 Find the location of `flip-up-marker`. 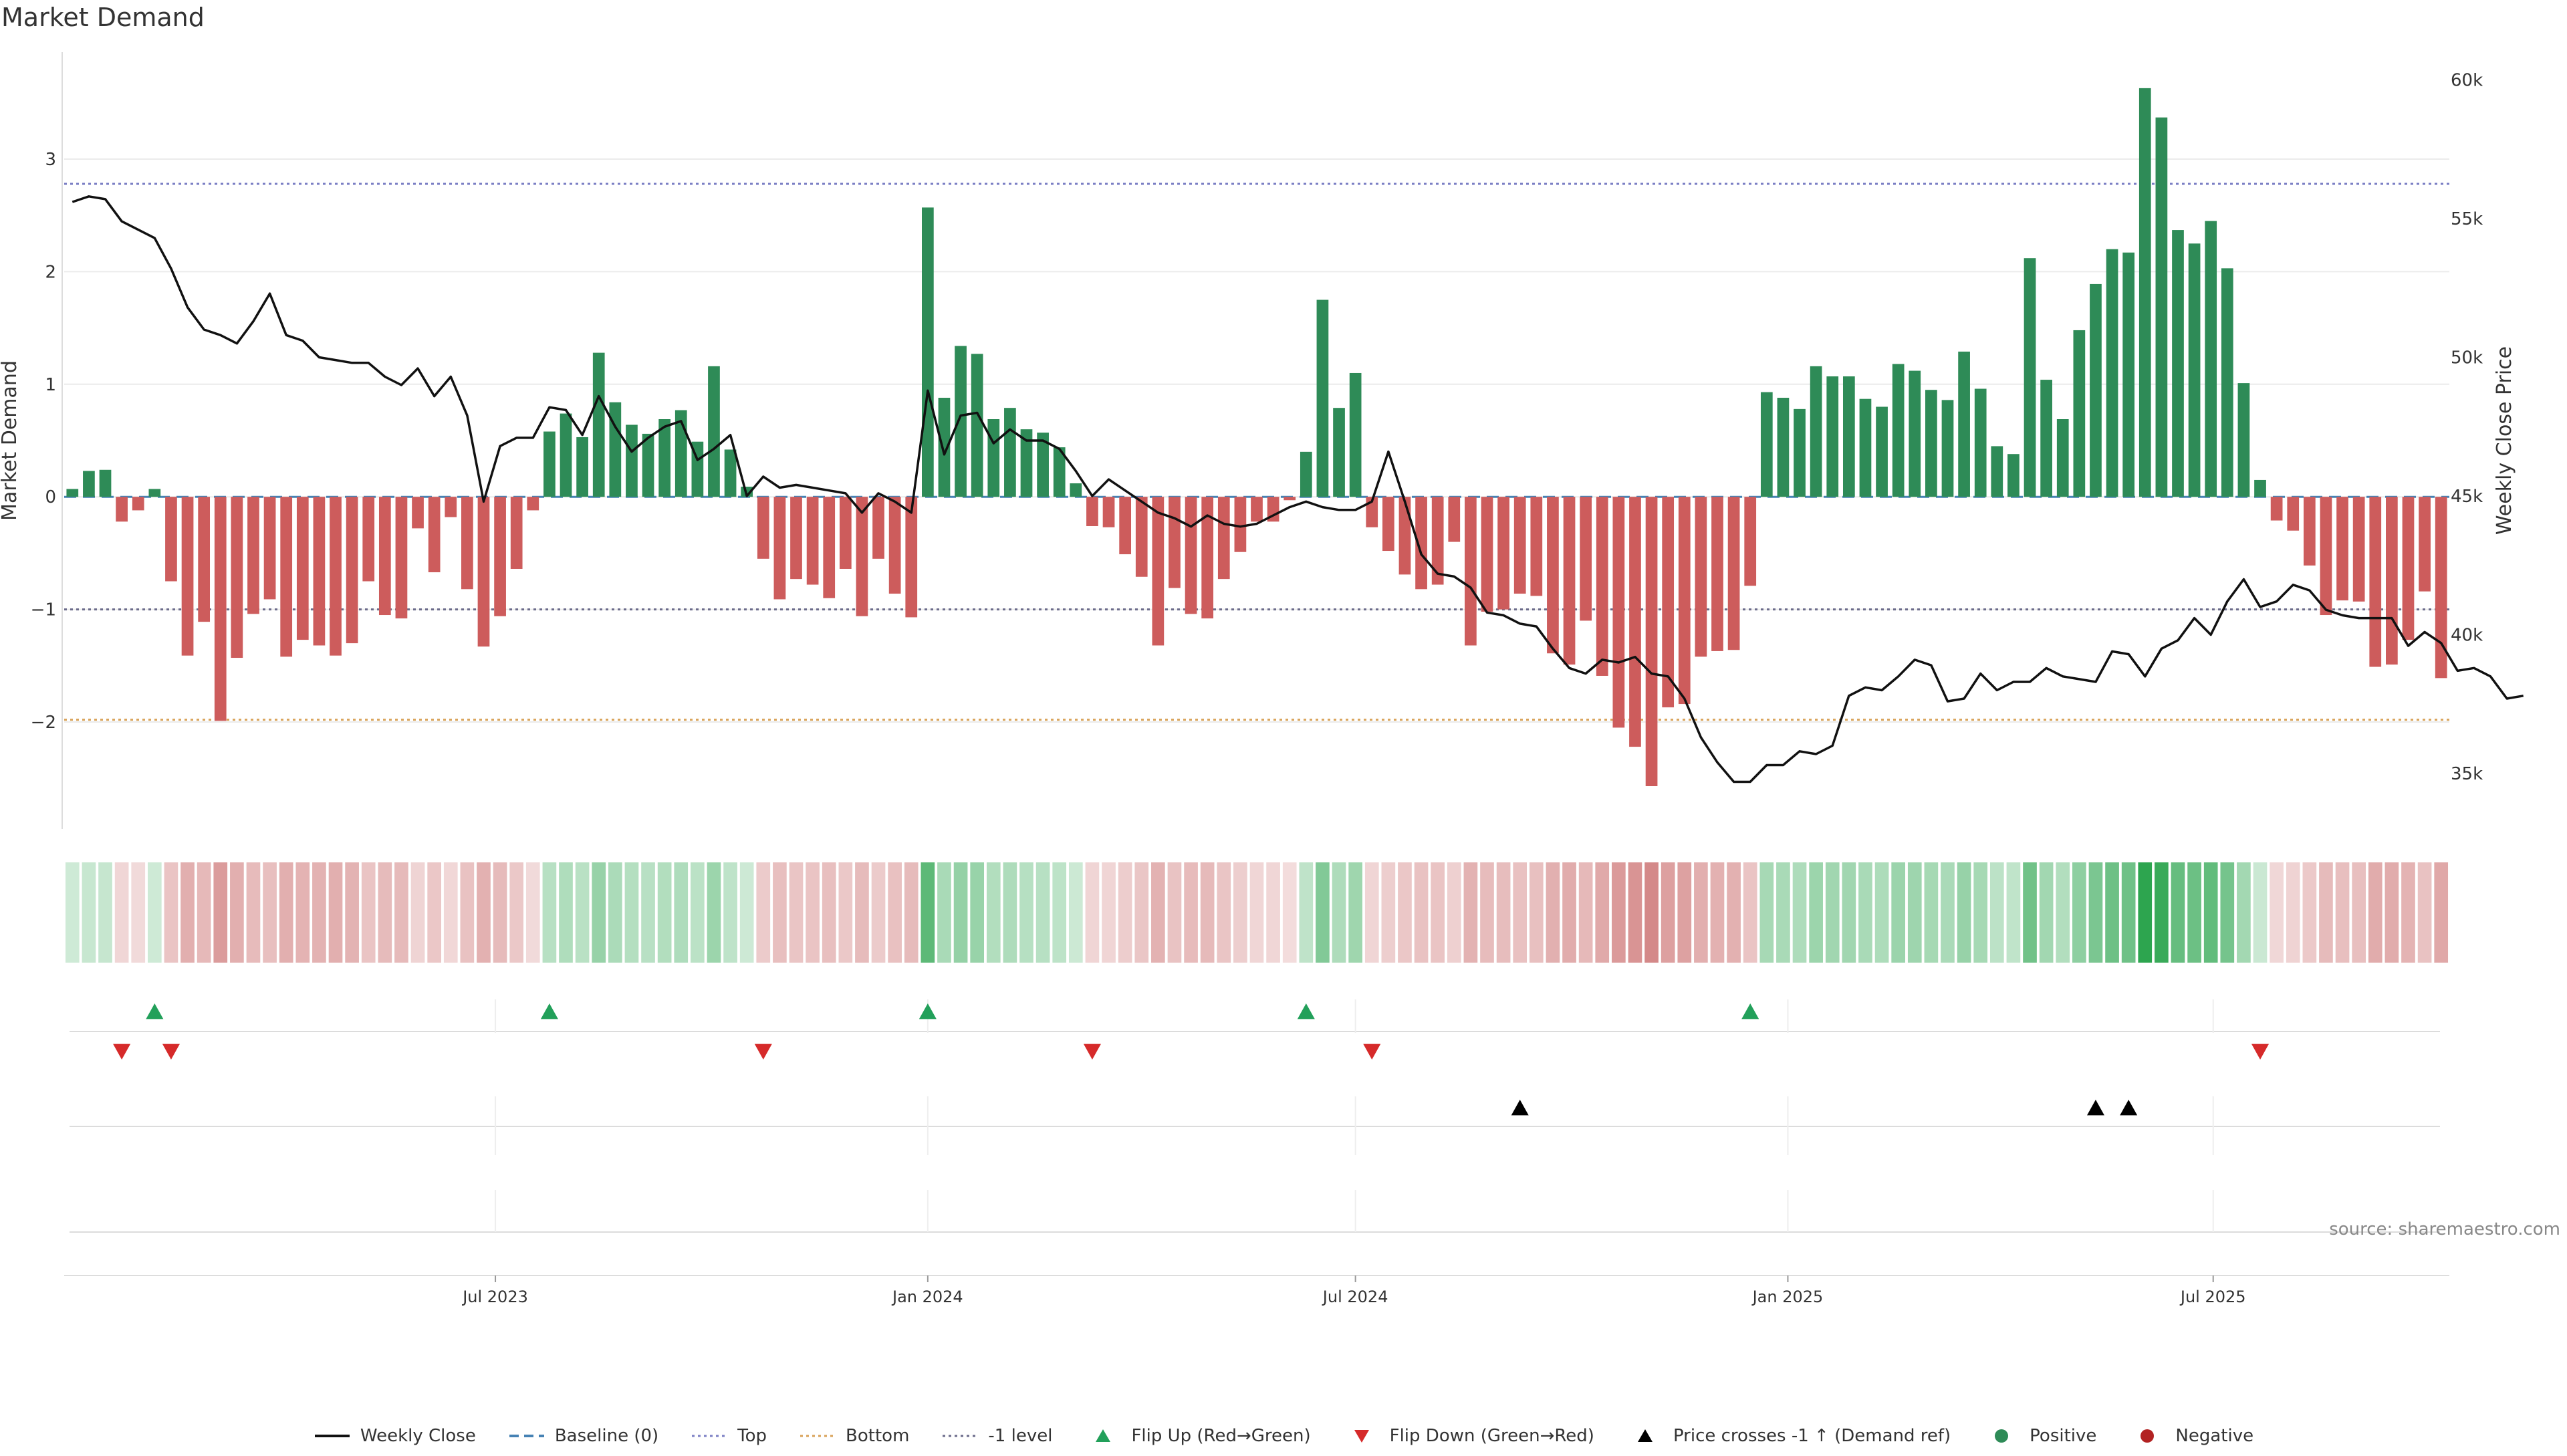

flip-up-marker is located at coordinates (928, 1011).